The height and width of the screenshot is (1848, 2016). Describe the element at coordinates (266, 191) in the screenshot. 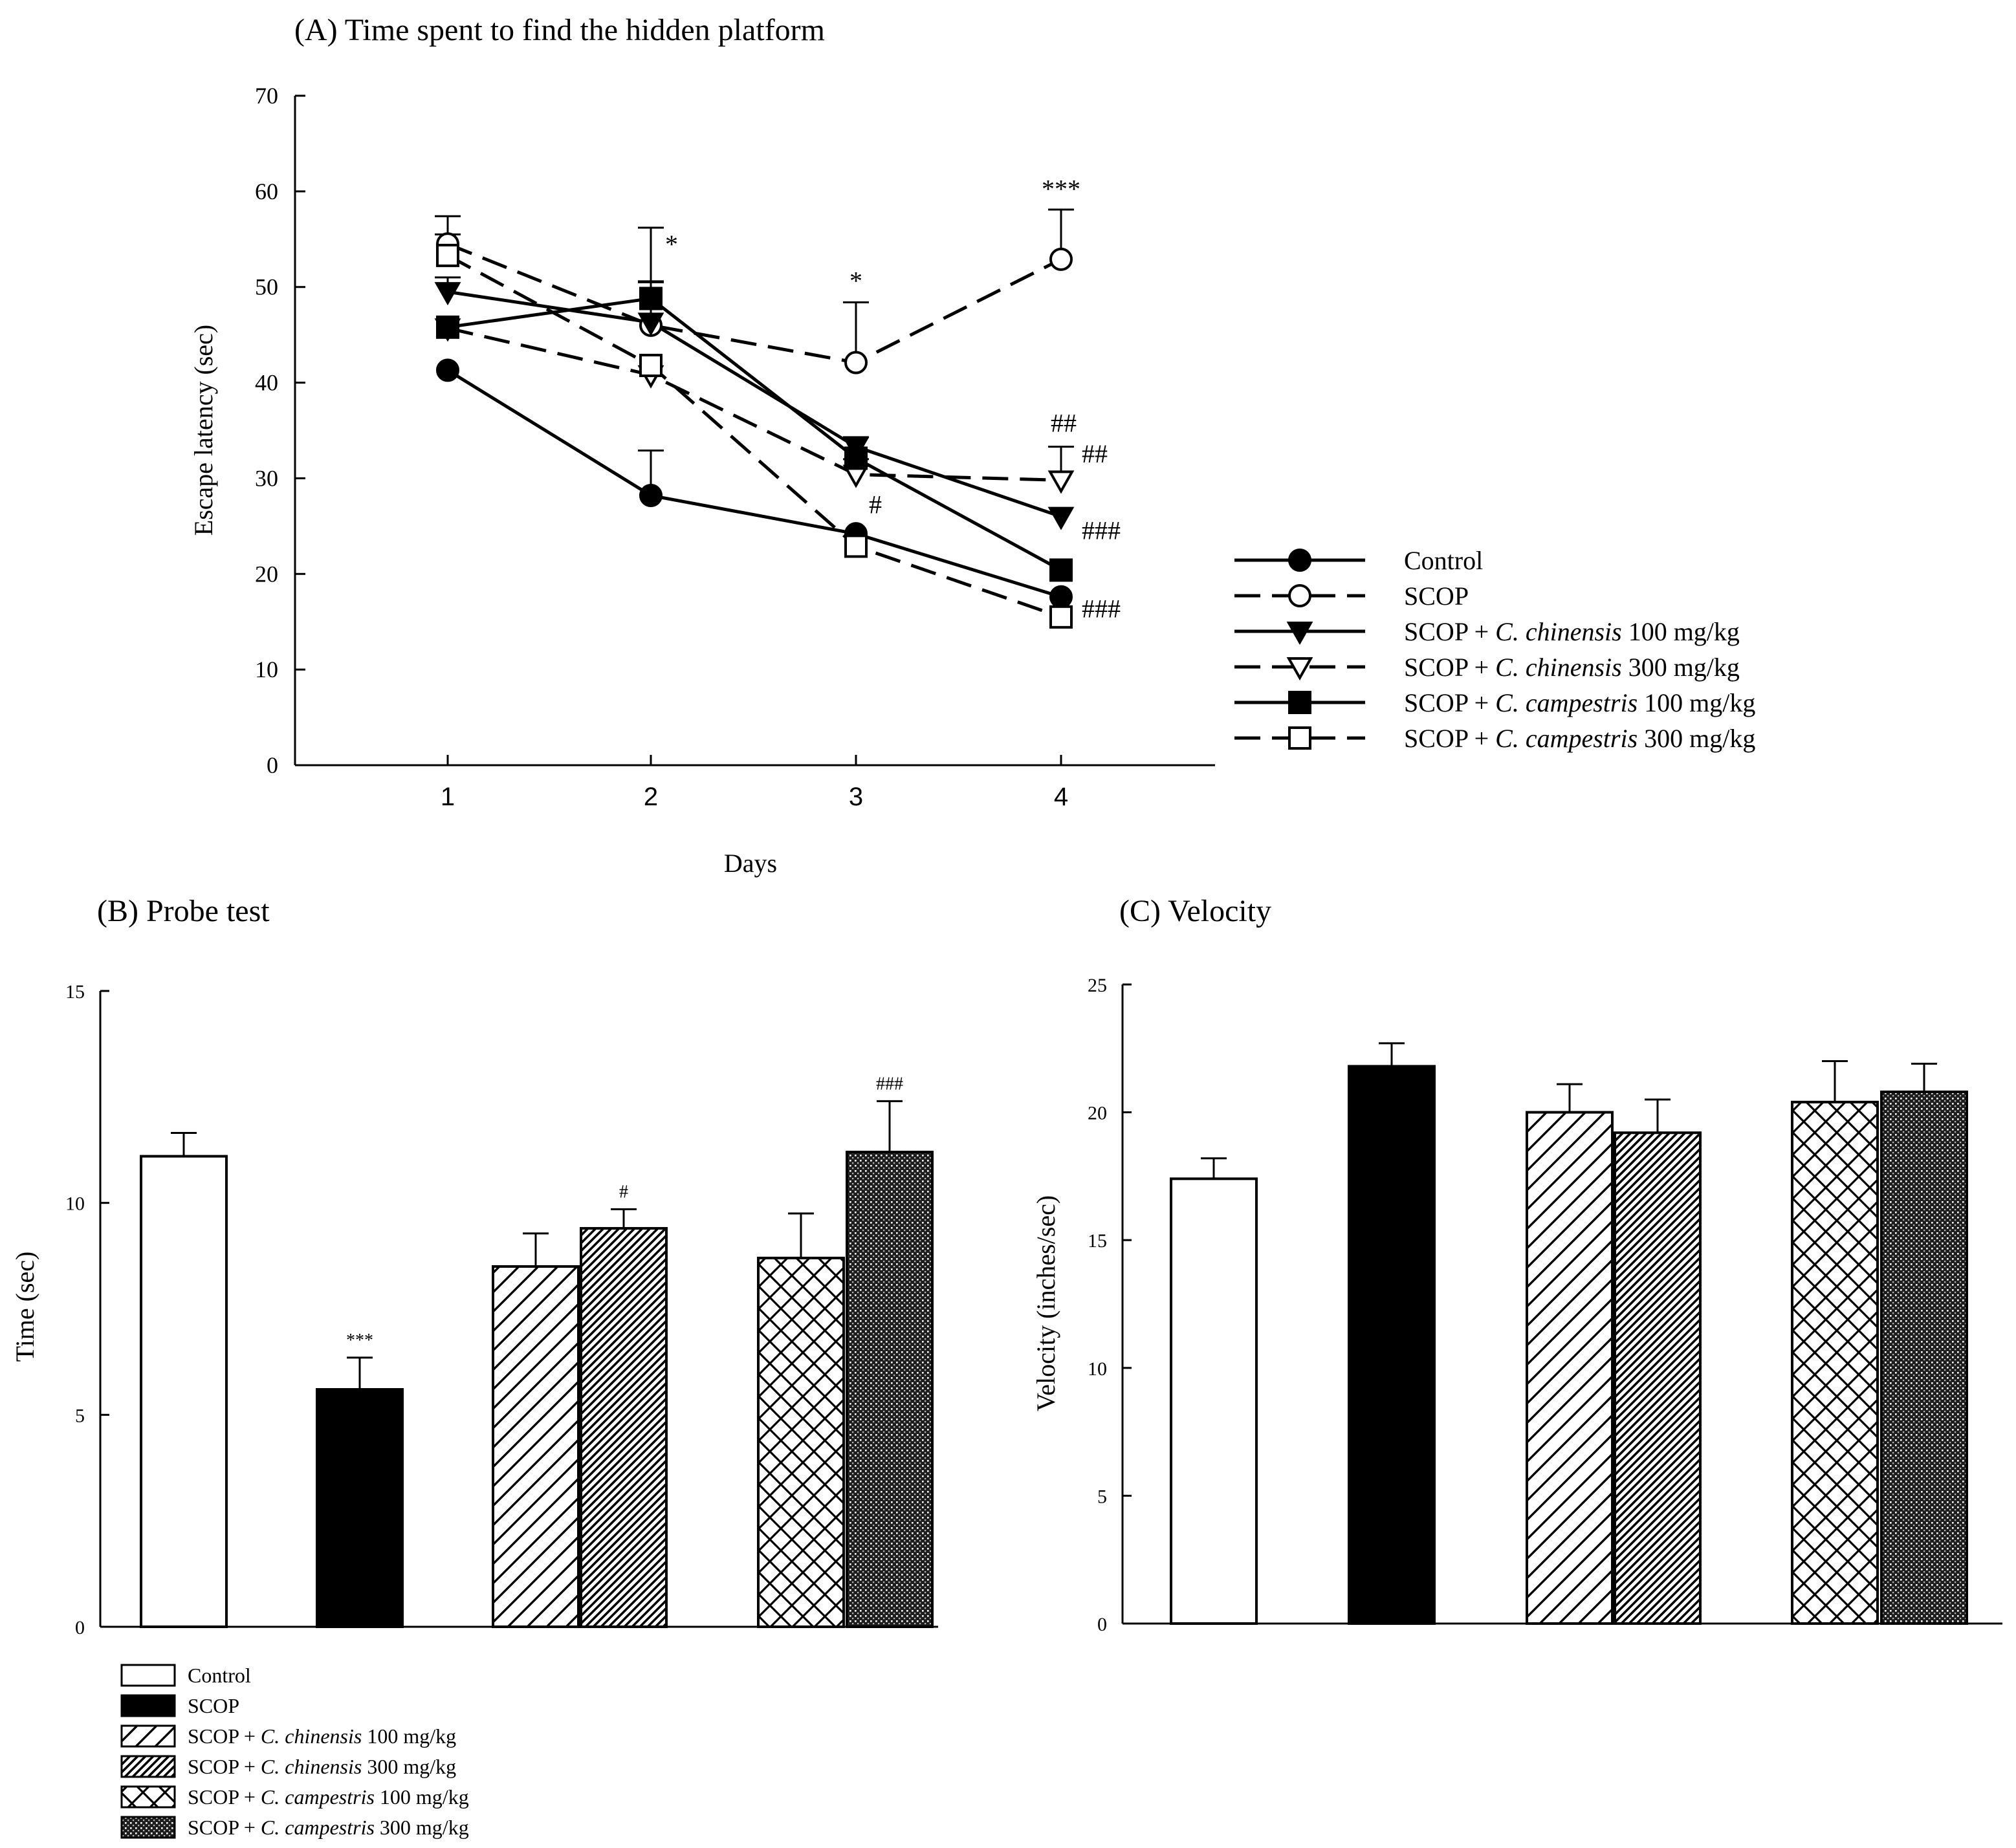

I see `y-tick-label: 60` at that location.